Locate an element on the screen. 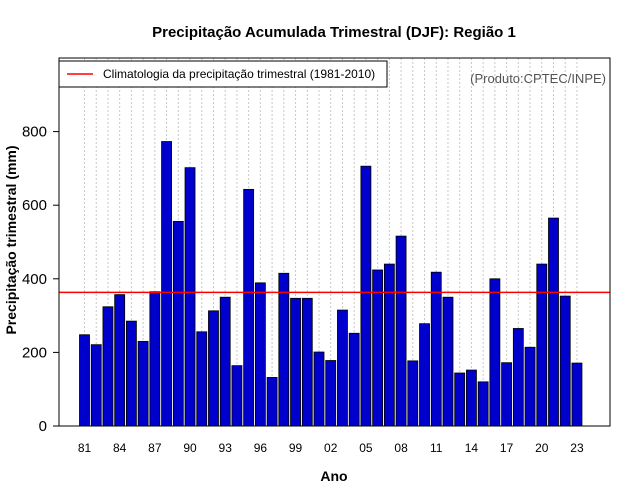  y-tick-label: 200 is located at coordinates (34, 352).